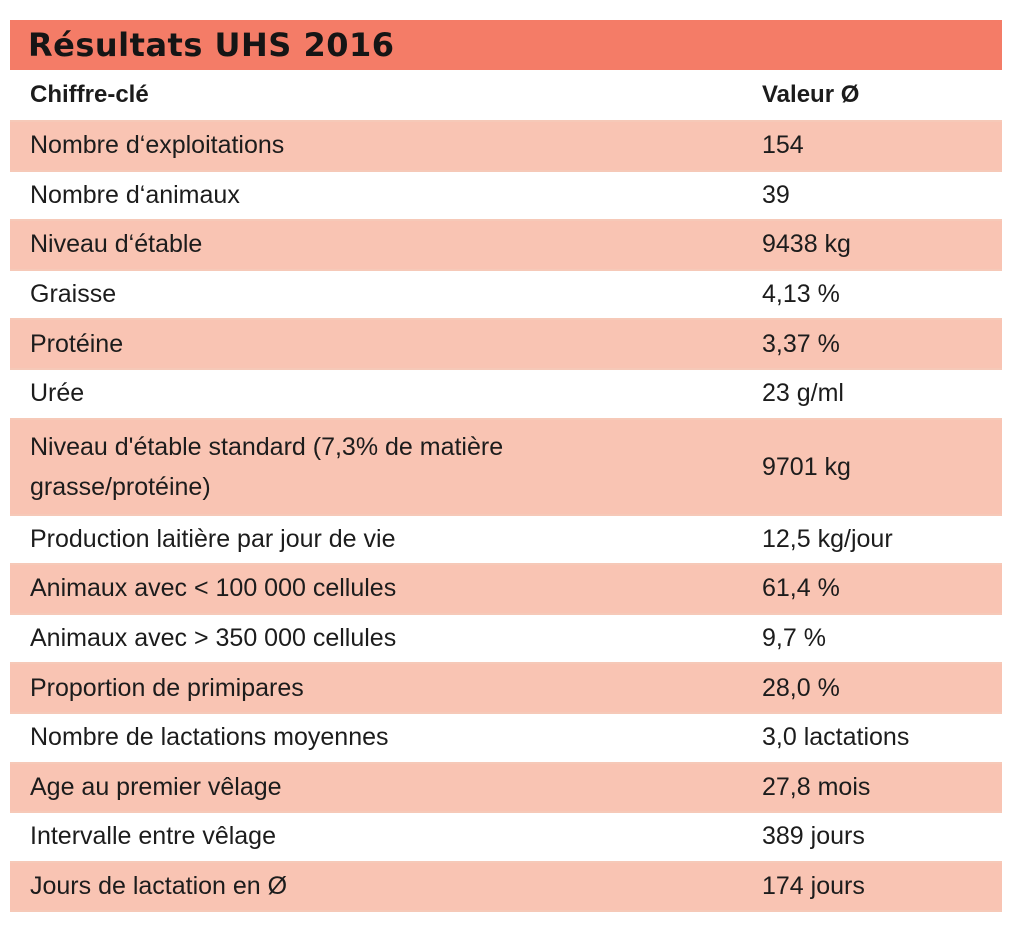 The width and height of the screenshot is (1009, 943). Describe the element at coordinates (77, 343) in the screenshot. I see `row-key: Protéine` at that location.